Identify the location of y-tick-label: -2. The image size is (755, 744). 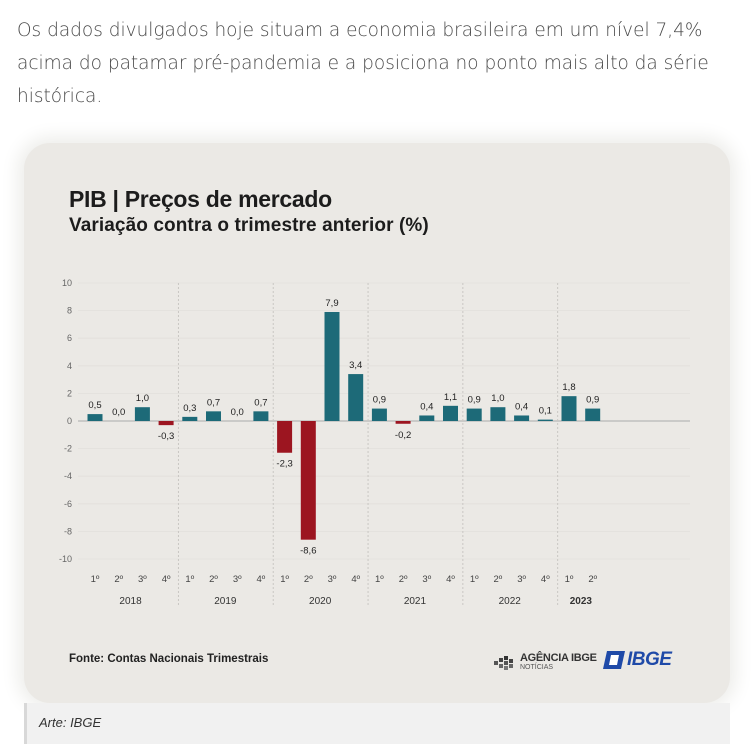
(68, 449).